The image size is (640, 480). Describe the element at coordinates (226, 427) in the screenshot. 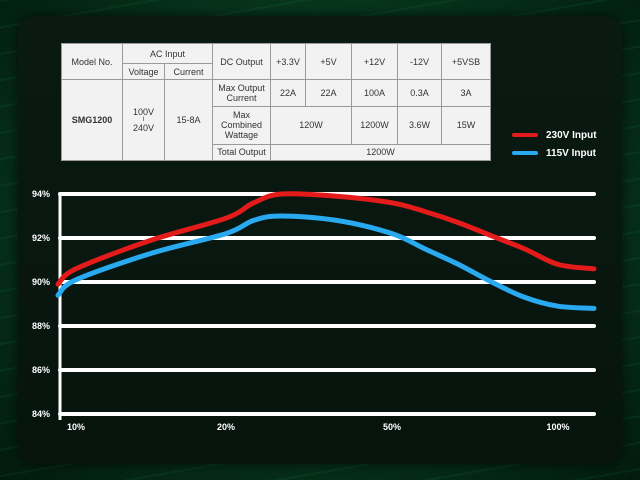

I see `x-tick-label: 20%` at that location.